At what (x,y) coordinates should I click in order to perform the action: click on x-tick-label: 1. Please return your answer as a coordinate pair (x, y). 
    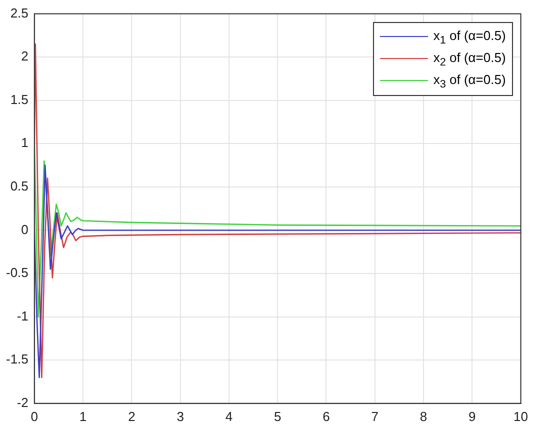
    Looking at the image, I should click on (83, 416).